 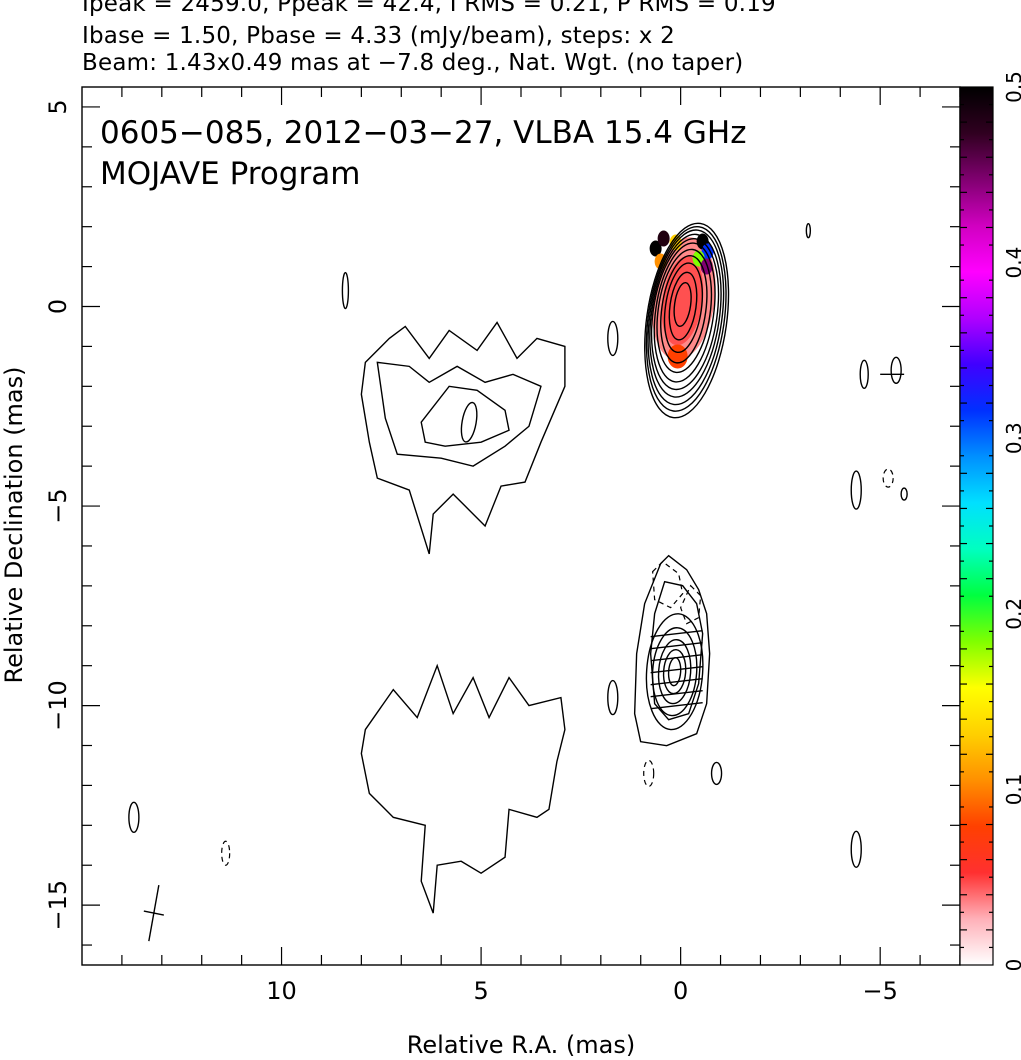 What do you see at coordinates (463, 788) in the screenshot?
I see `sidelobe-lower-outer` at bounding box center [463, 788].